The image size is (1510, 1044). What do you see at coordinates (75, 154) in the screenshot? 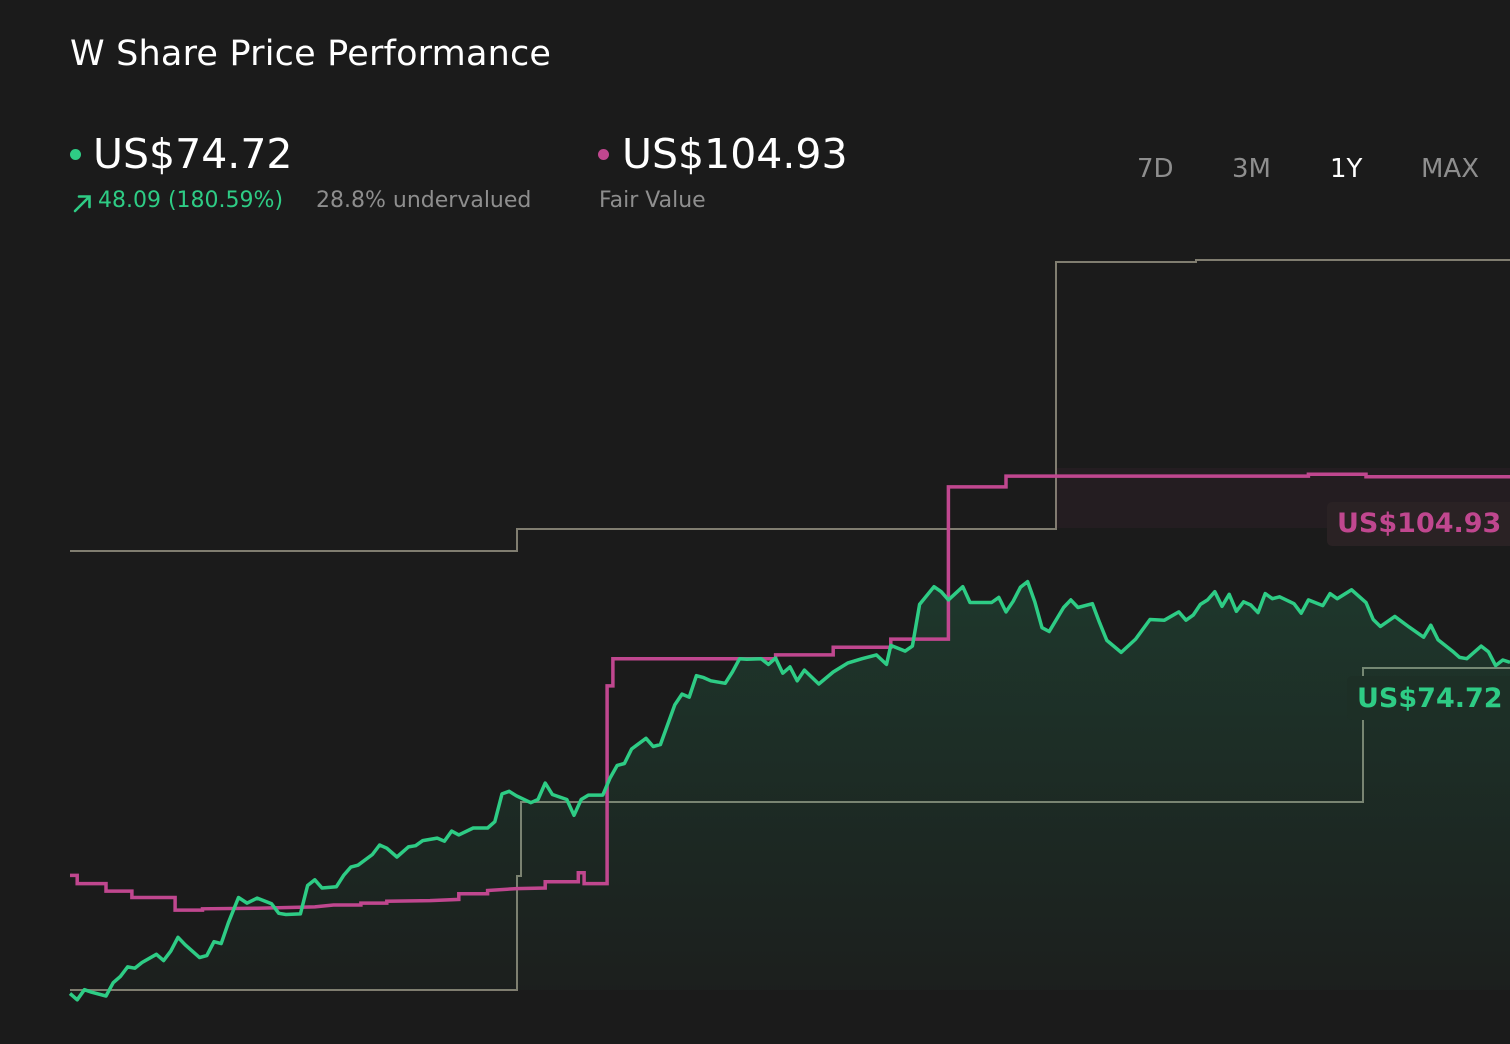
I see `share-price-dot` at bounding box center [75, 154].